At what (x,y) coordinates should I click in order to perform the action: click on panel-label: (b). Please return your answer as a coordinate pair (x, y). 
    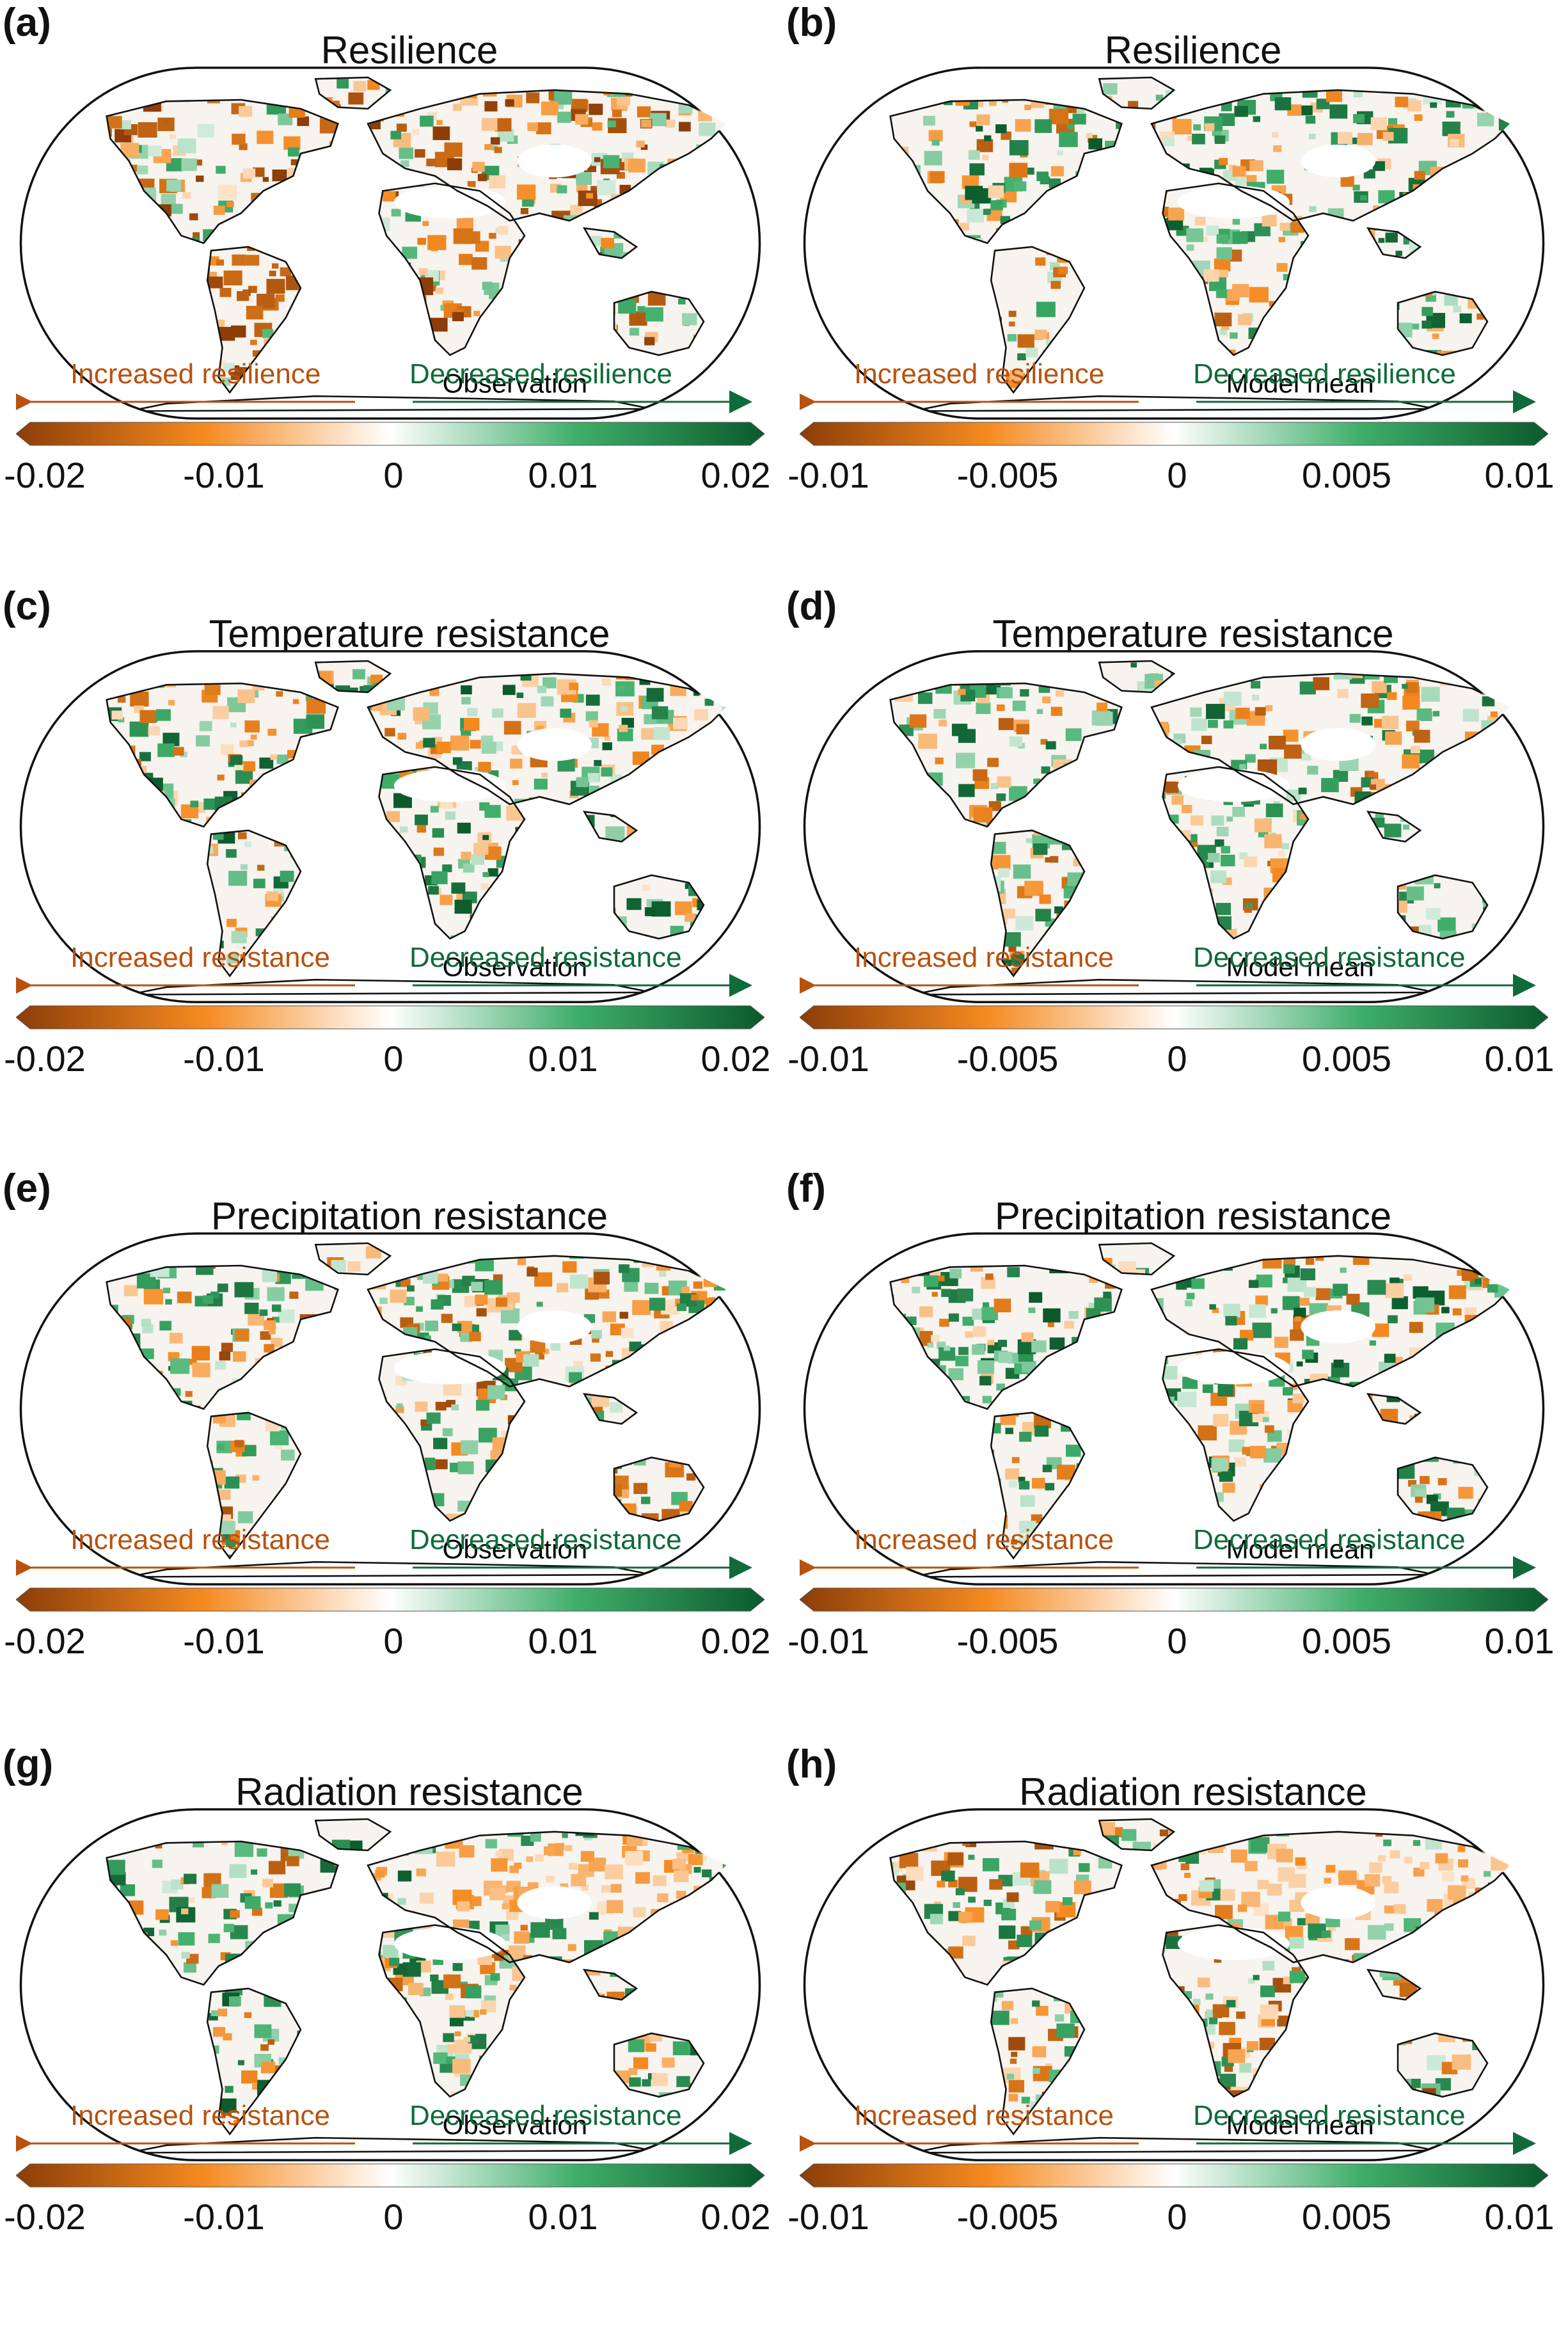
    Looking at the image, I should click on (811, 23).